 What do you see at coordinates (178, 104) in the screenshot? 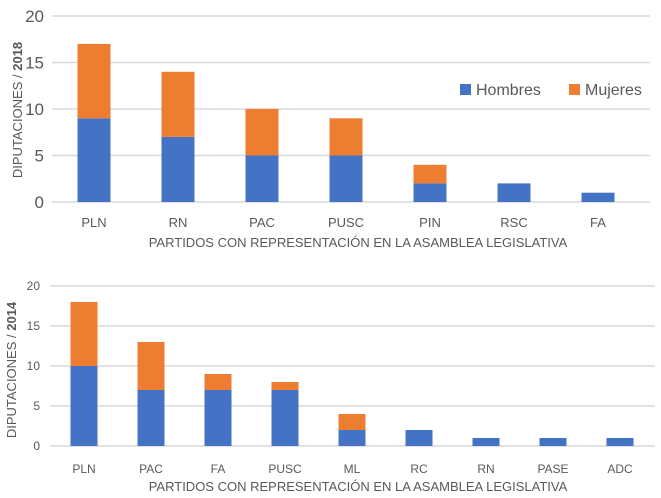
I see `bar-mujeres-rn` at bounding box center [178, 104].